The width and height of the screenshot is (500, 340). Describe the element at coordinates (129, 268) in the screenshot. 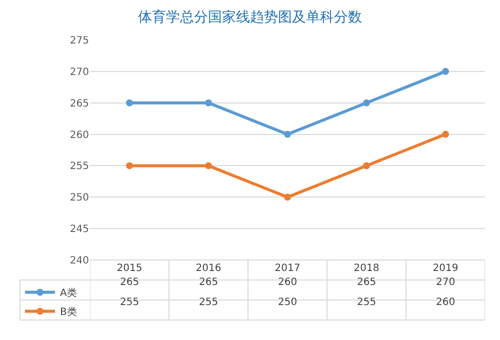

I see `x-tick-label: 2015` at that location.